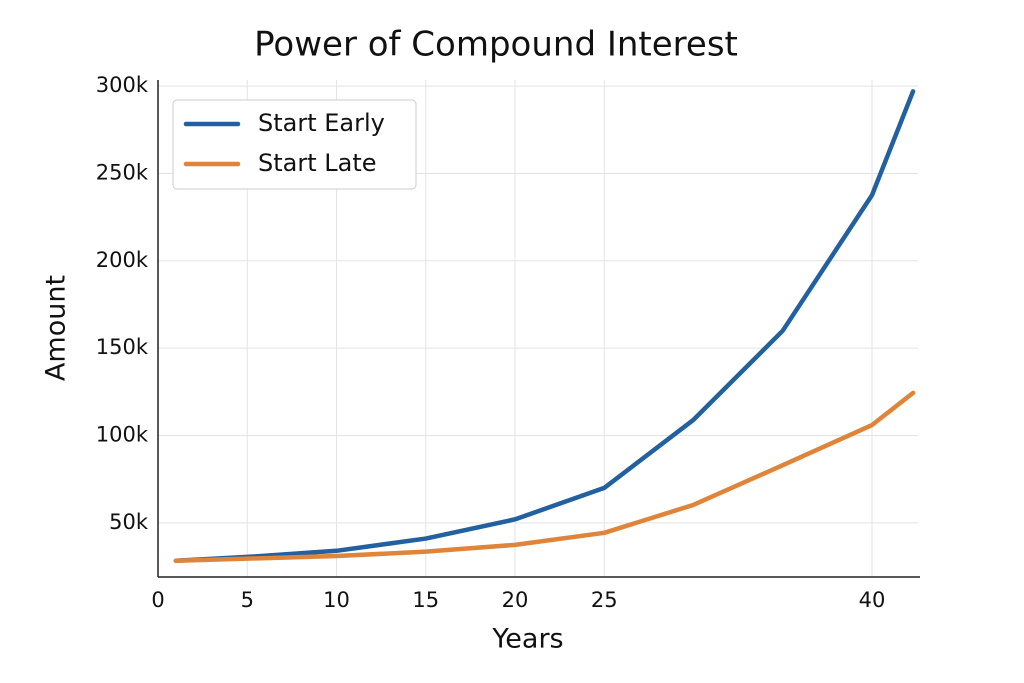  Describe the element at coordinates (872, 600) in the screenshot. I see `x-tick-label: 40` at that location.